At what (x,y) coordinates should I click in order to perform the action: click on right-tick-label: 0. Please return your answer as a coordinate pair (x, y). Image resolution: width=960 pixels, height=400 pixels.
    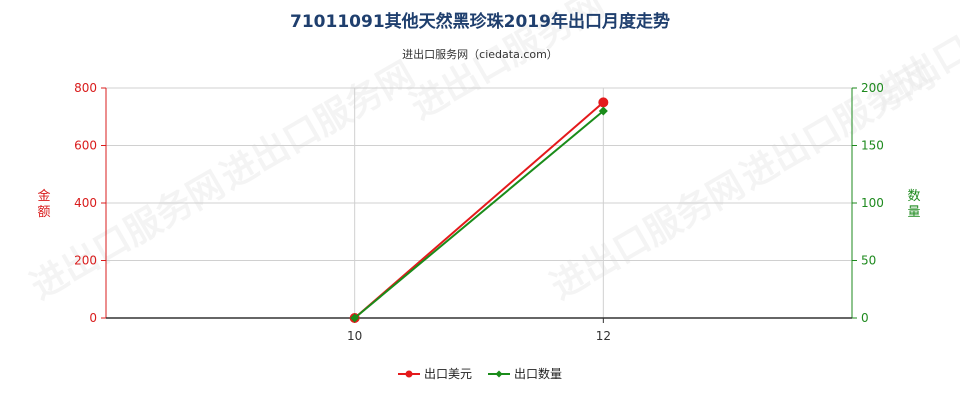
    Looking at the image, I should click on (865, 318).